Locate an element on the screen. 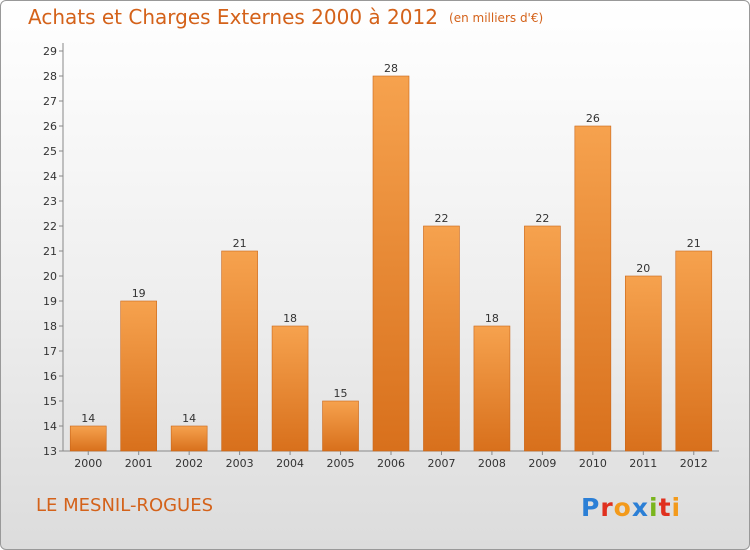 This screenshot has width=750, height=550. x-tick-label: 2009 is located at coordinates (542, 463).